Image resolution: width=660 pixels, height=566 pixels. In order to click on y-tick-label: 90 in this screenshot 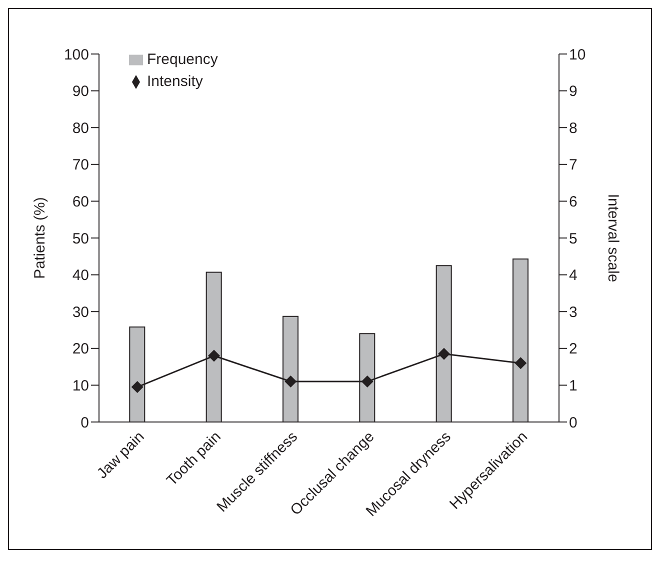, I will do `click(80, 91)`.